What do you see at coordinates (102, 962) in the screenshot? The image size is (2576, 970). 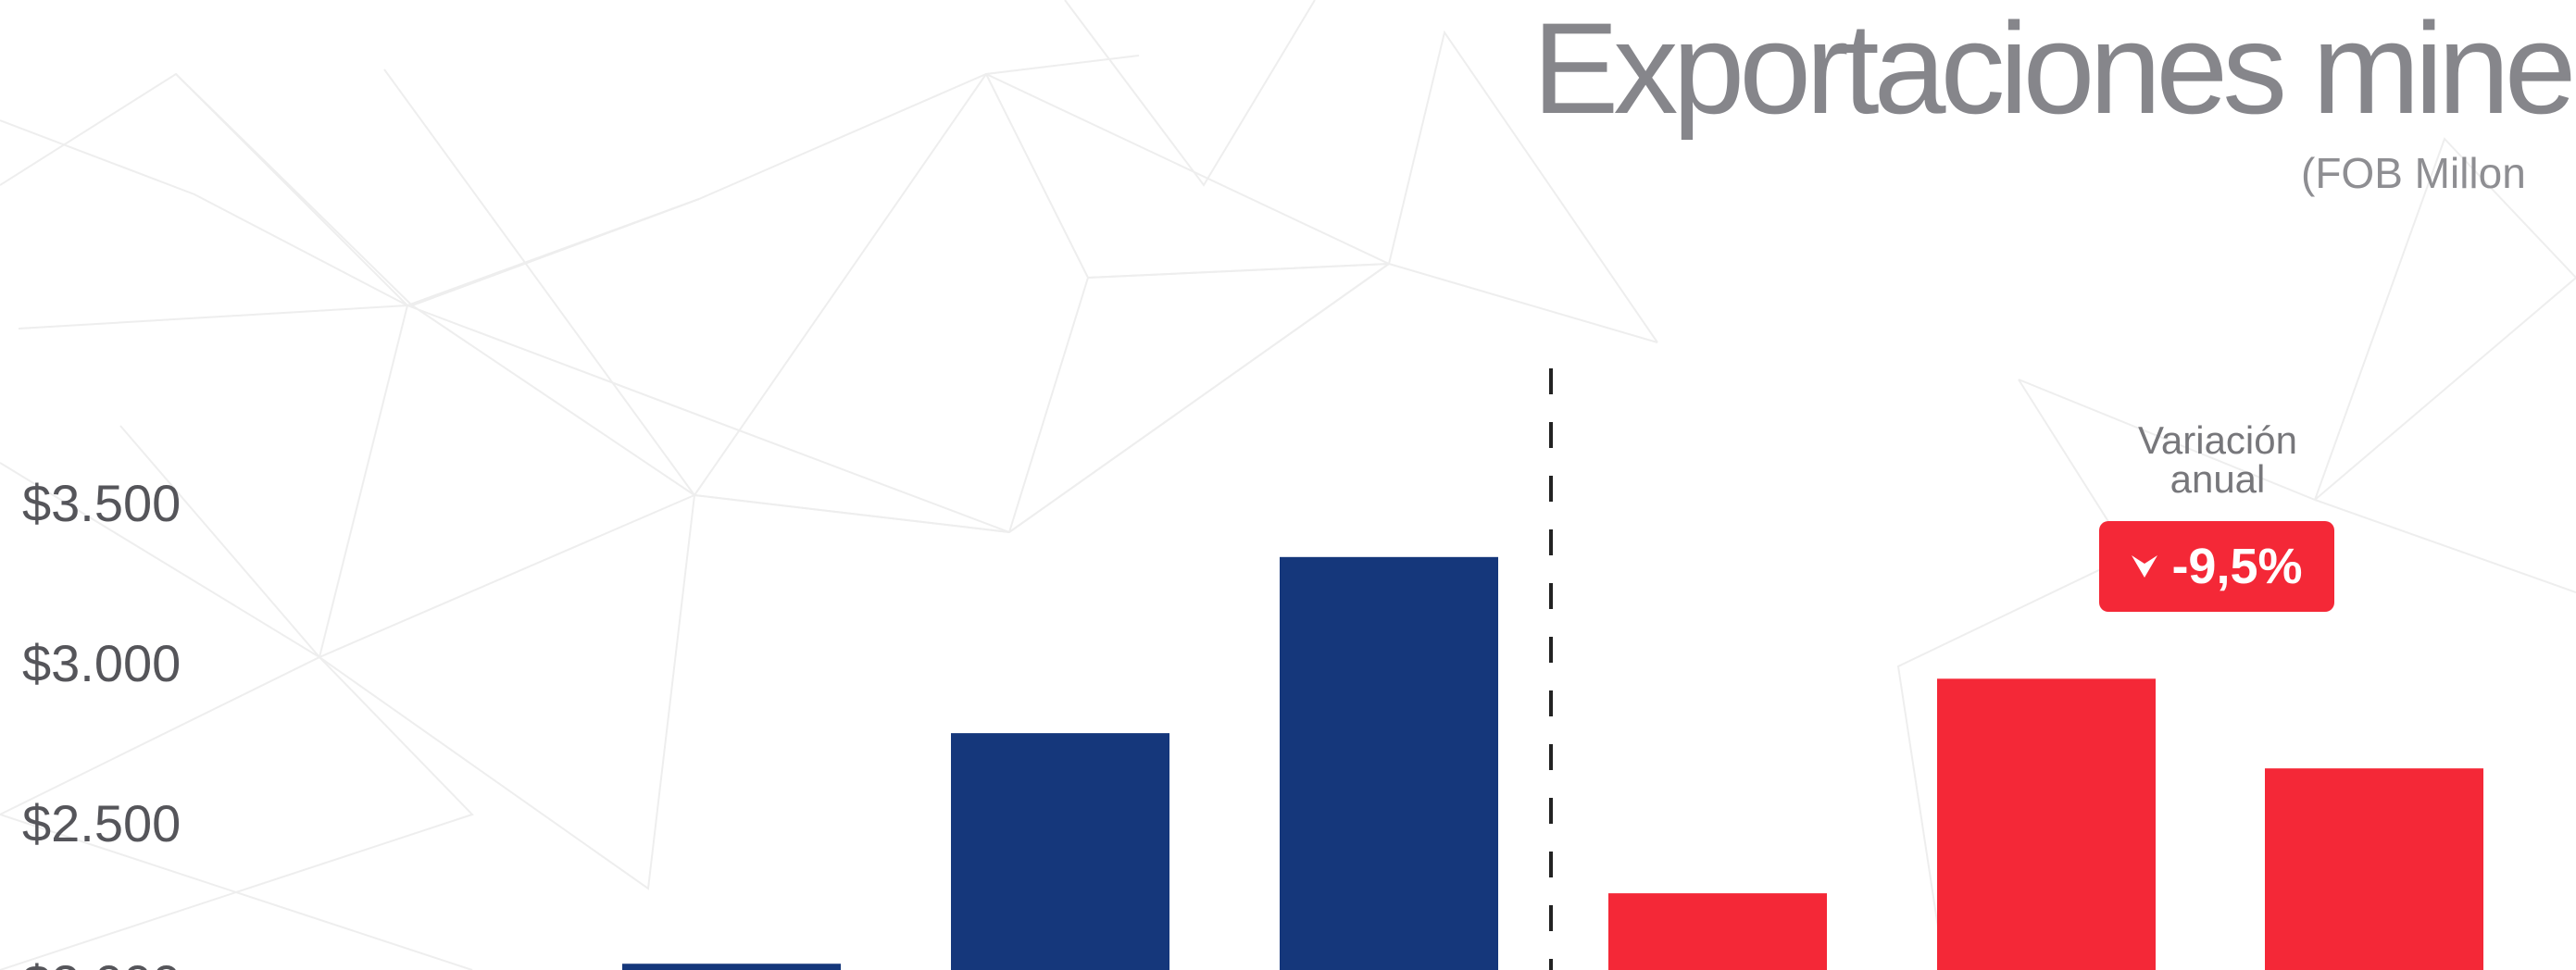 I see `y-tick-label: $2.000` at bounding box center [102, 962].